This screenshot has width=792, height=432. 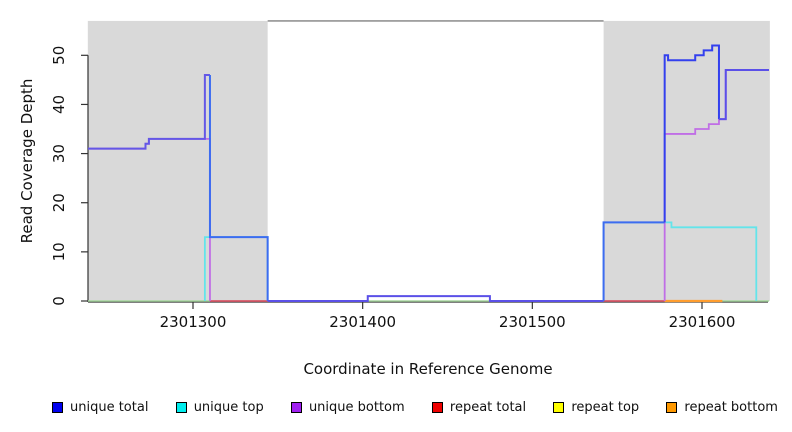 What do you see at coordinates (605, 407) in the screenshot?
I see `legend-label: repeat top` at bounding box center [605, 407].